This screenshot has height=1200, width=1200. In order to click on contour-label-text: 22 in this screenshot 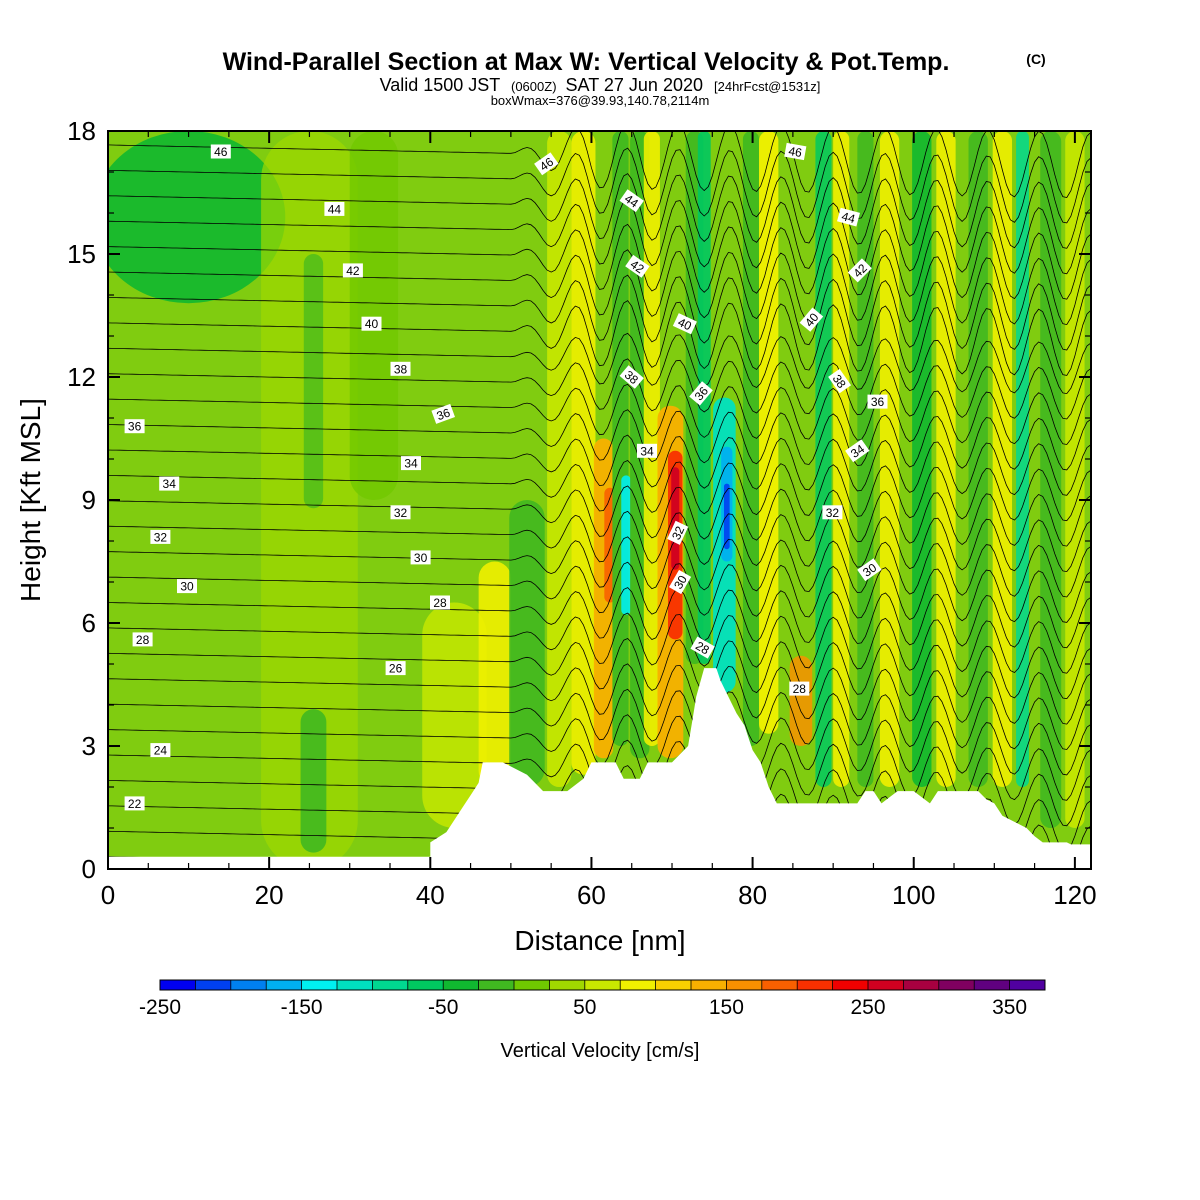, I will do `click(135, 804)`.